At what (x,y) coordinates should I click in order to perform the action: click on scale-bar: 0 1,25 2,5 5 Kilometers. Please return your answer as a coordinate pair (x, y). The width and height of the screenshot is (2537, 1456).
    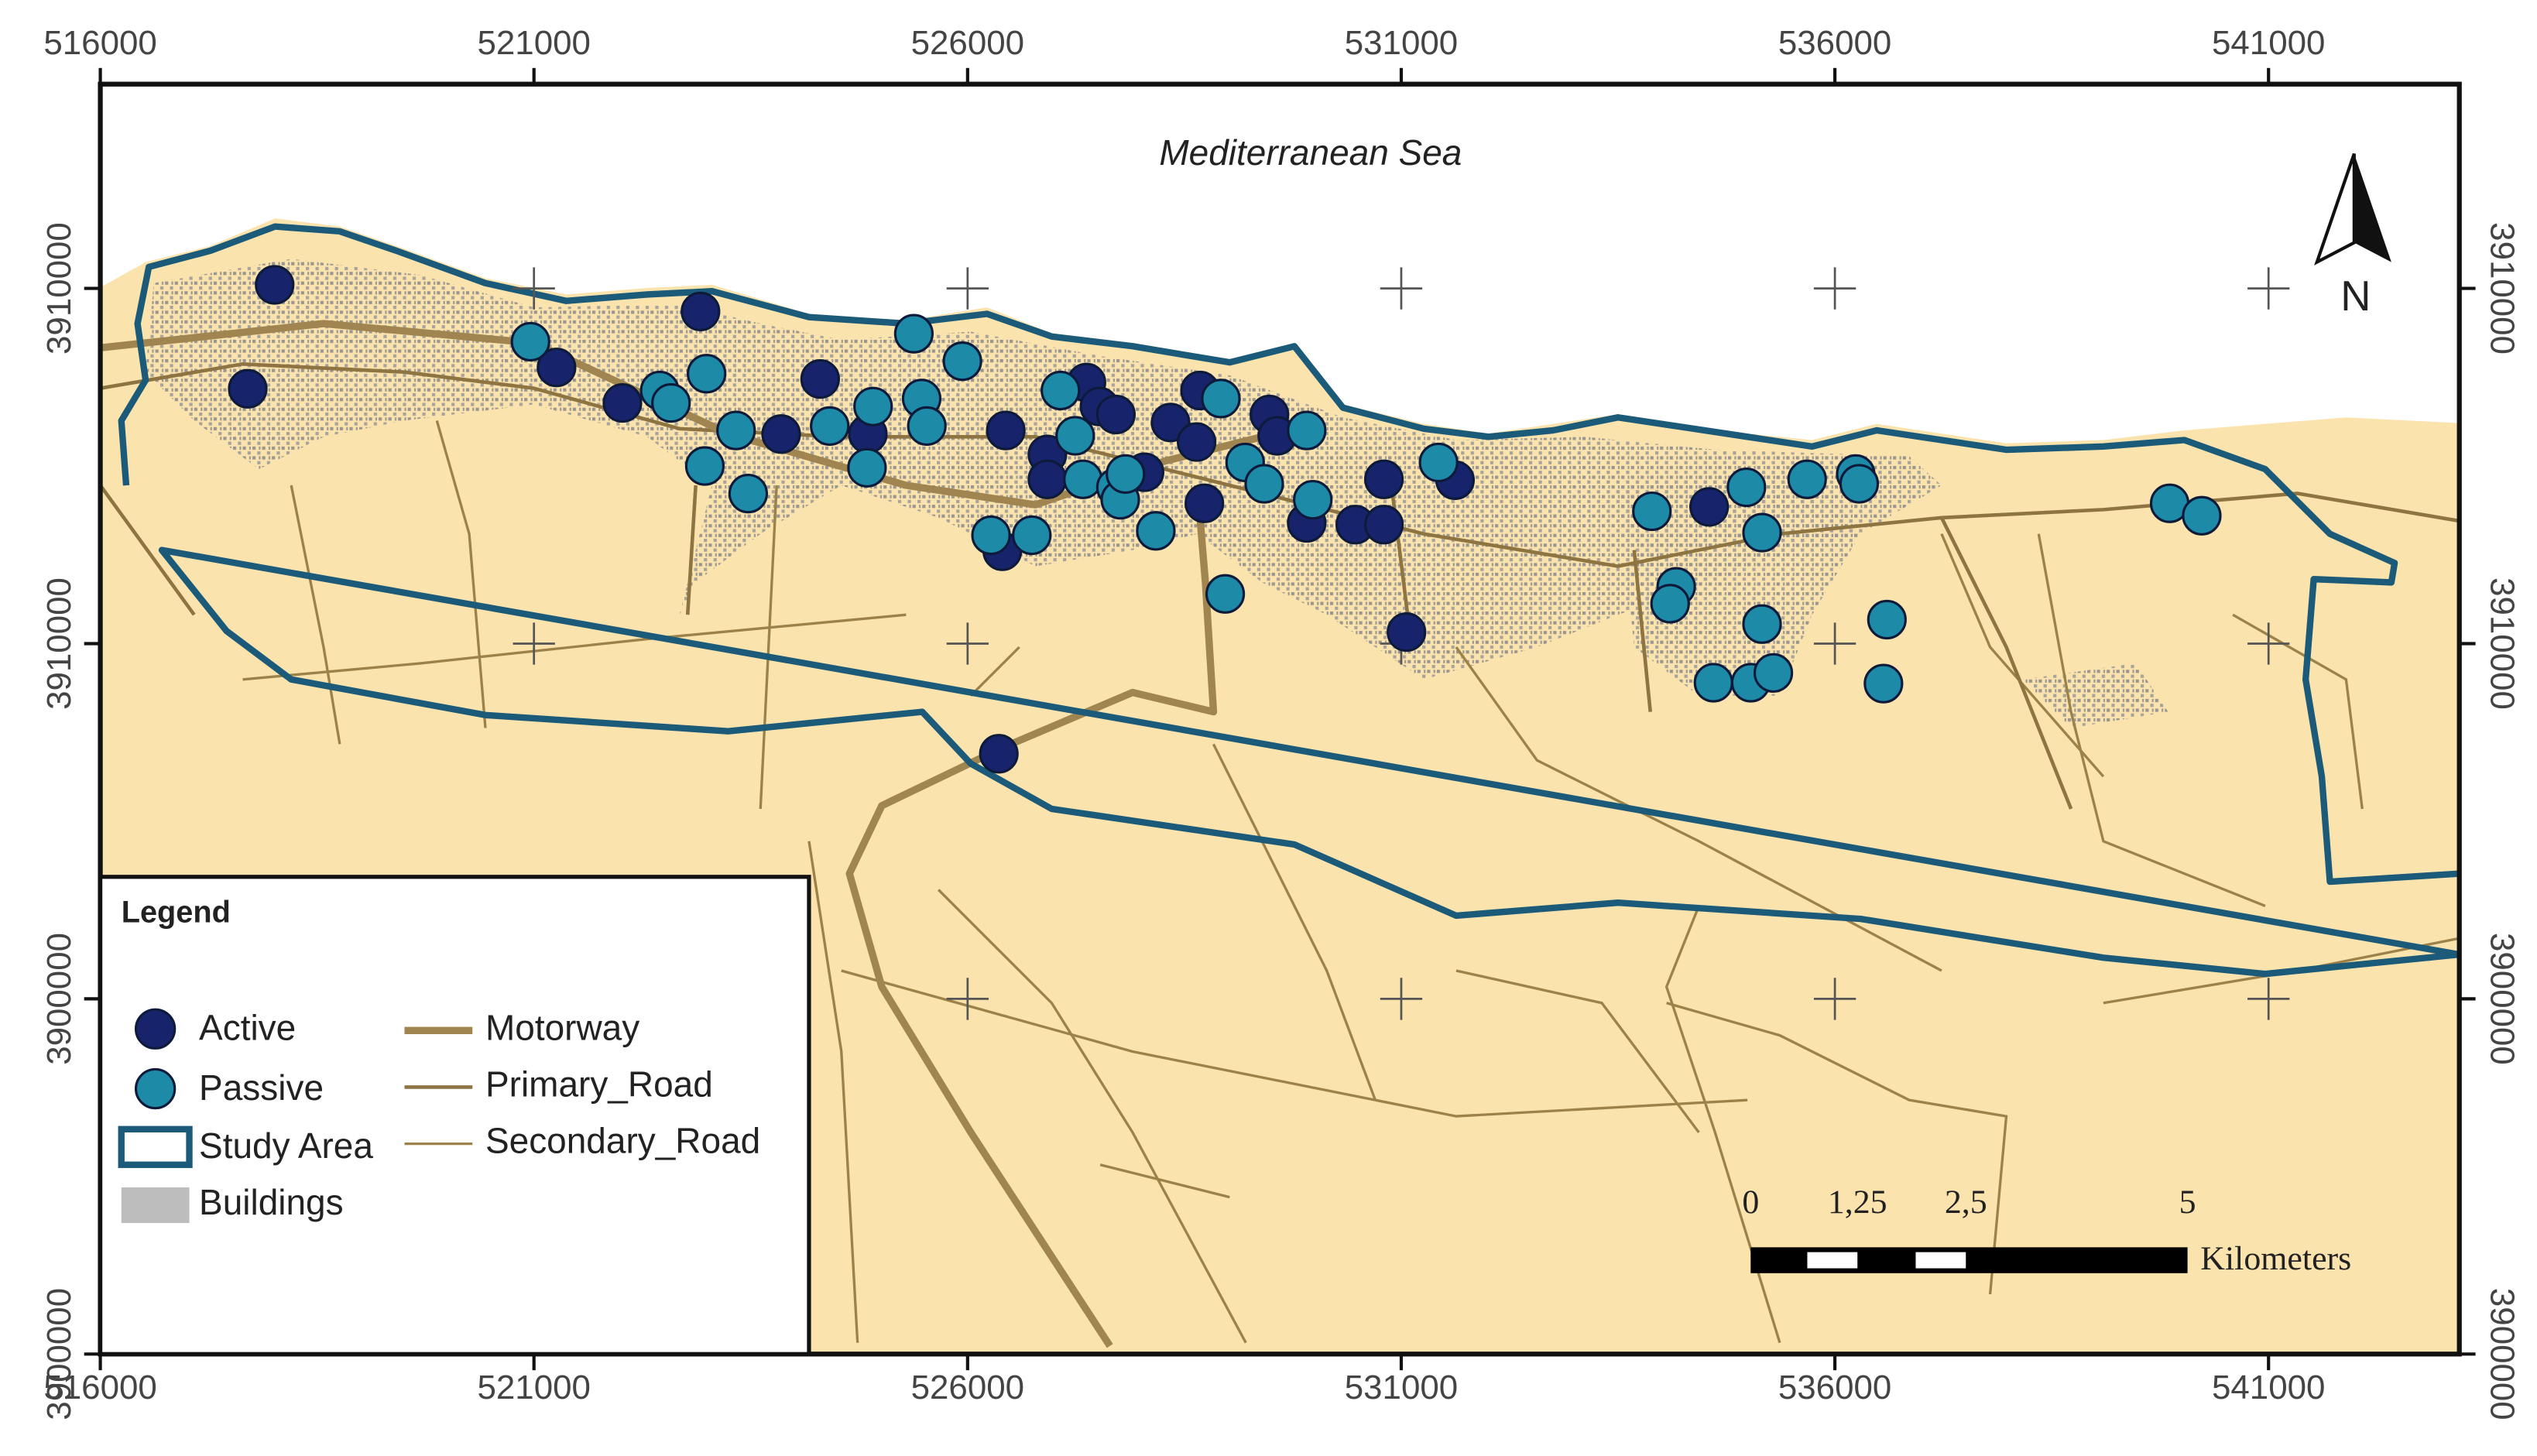
    Looking at the image, I should click on (2046, 1231).